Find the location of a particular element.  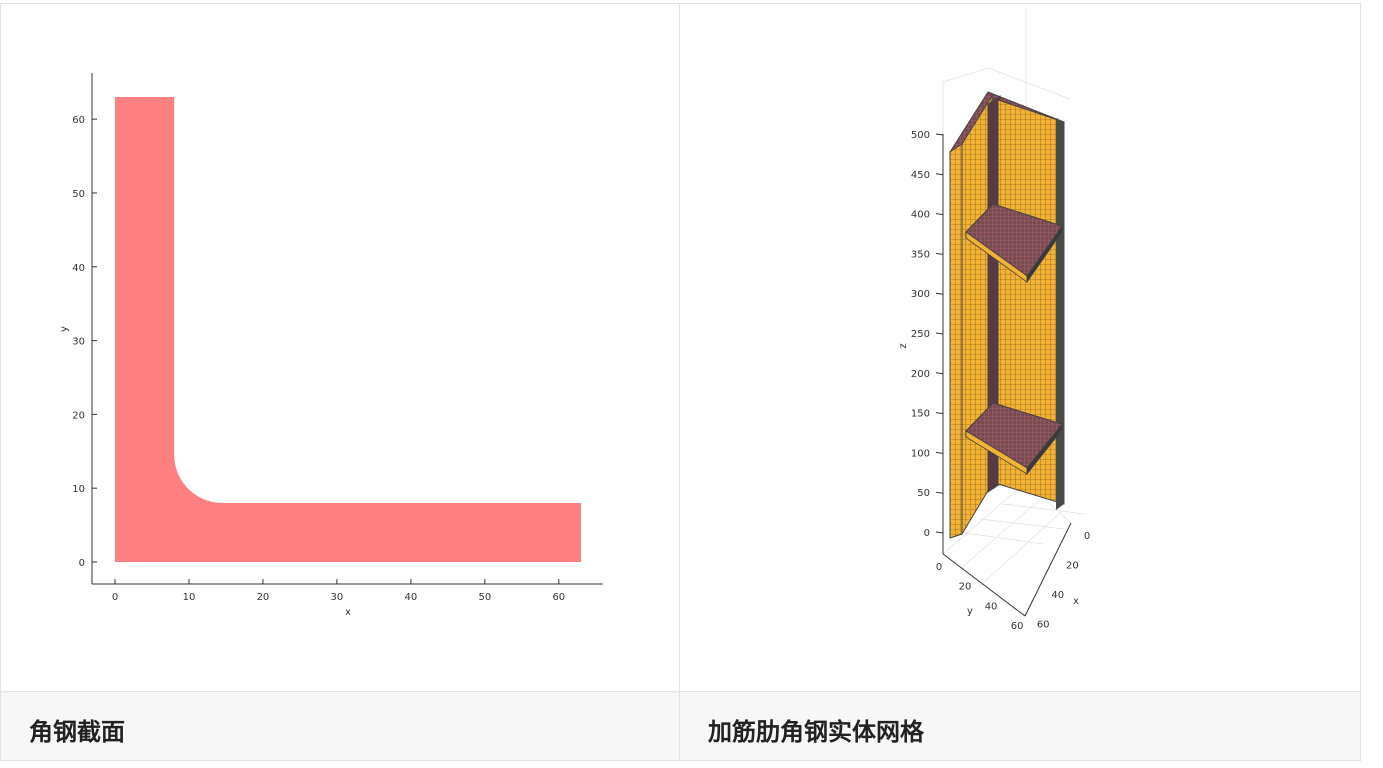

x-tick-label: 10 is located at coordinates (189, 597).